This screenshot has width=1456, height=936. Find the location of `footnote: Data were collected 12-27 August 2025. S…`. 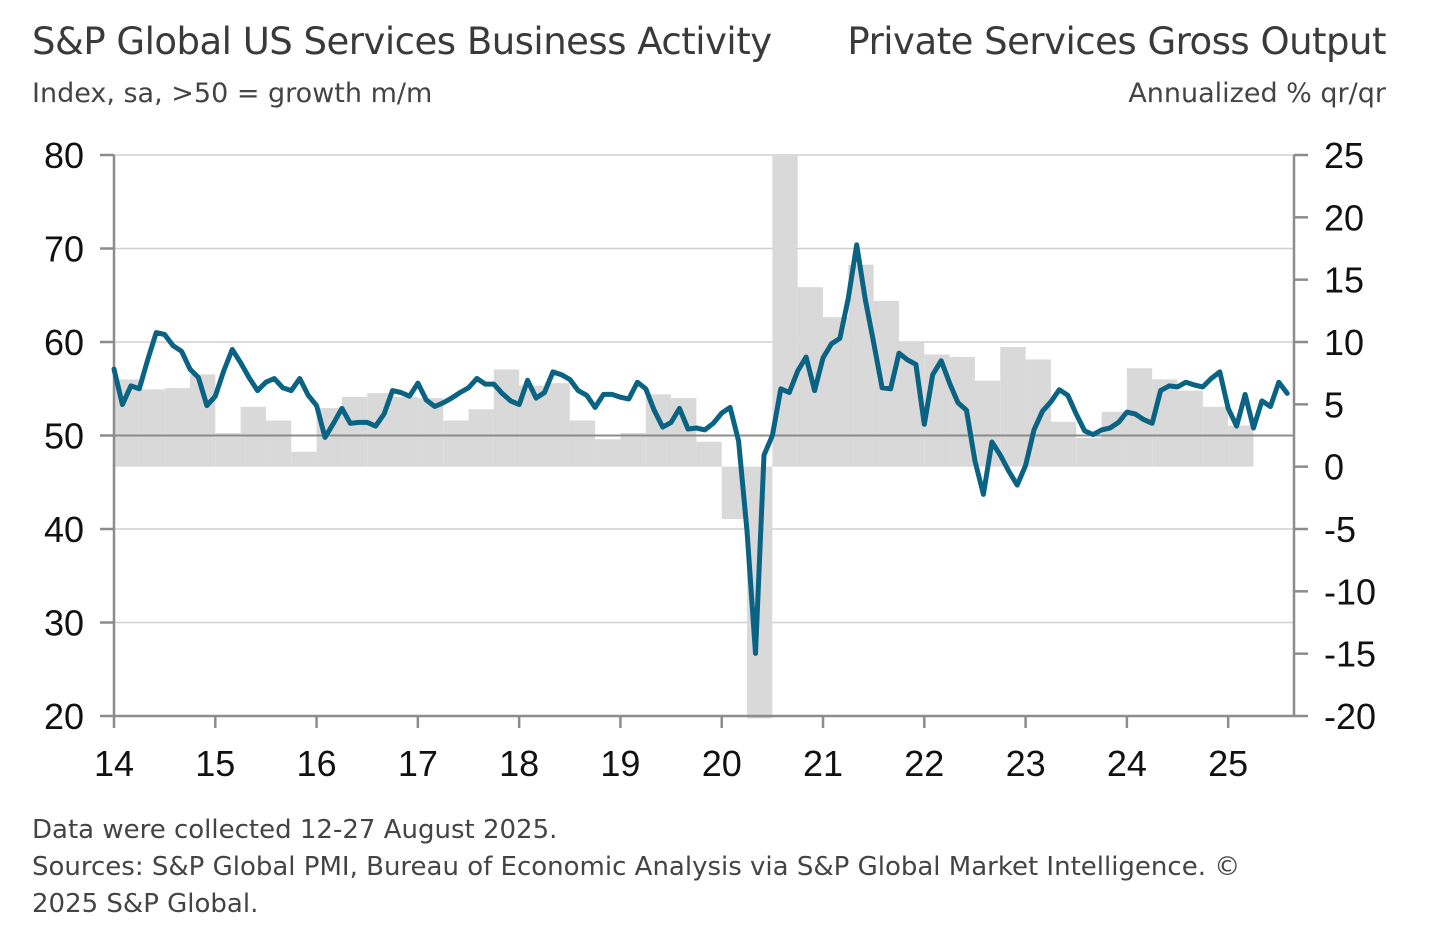

footnote: Data were collected 12-27 August 2025. S… is located at coordinates (712, 867).